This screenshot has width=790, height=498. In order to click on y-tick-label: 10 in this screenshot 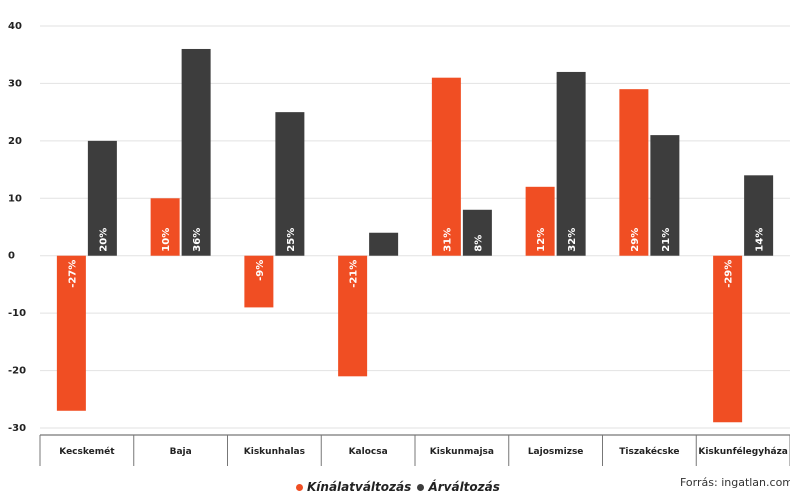, I will do `click(15, 198)`.